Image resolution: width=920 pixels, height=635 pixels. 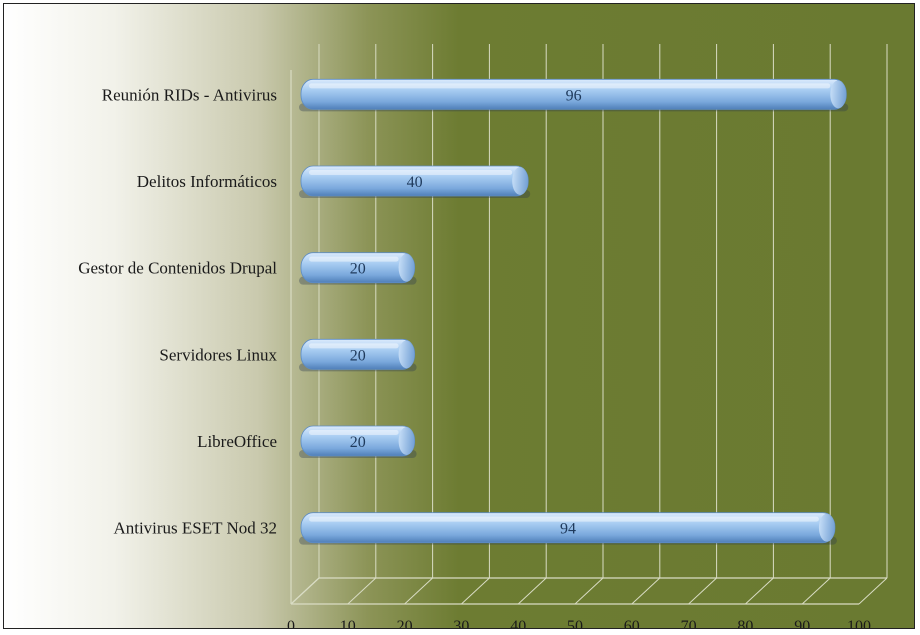 What do you see at coordinates (745, 623) in the screenshot?
I see `x-tick-label: 80` at bounding box center [745, 623].